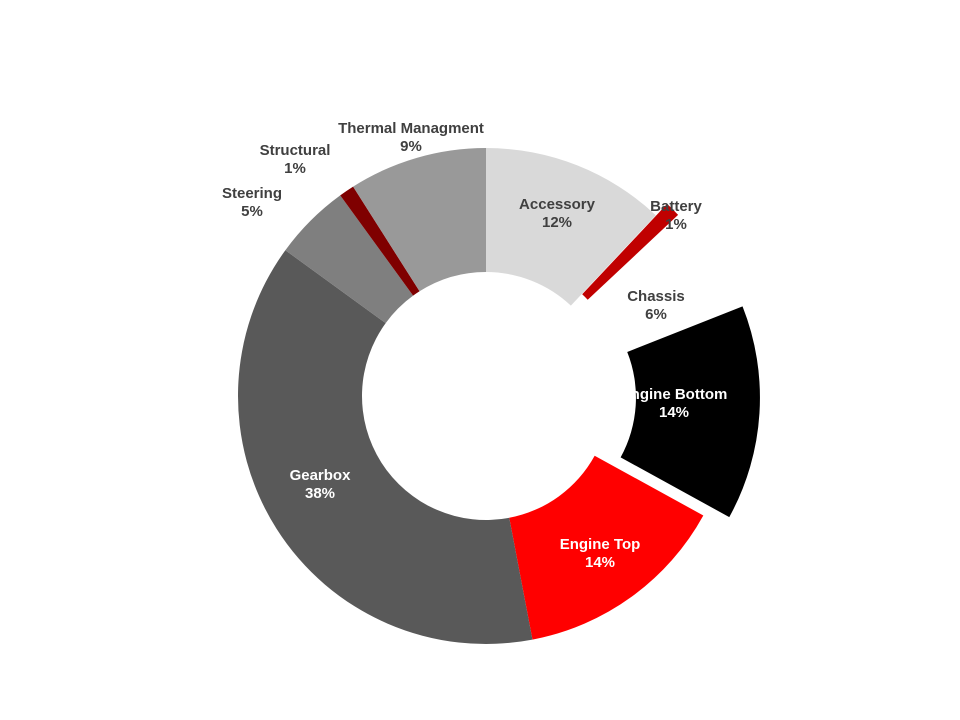 Image resolution: width=960 pixels, height=720 pixels. I want to click on slice-label-steering: Steering 5%, so click(252, 202).